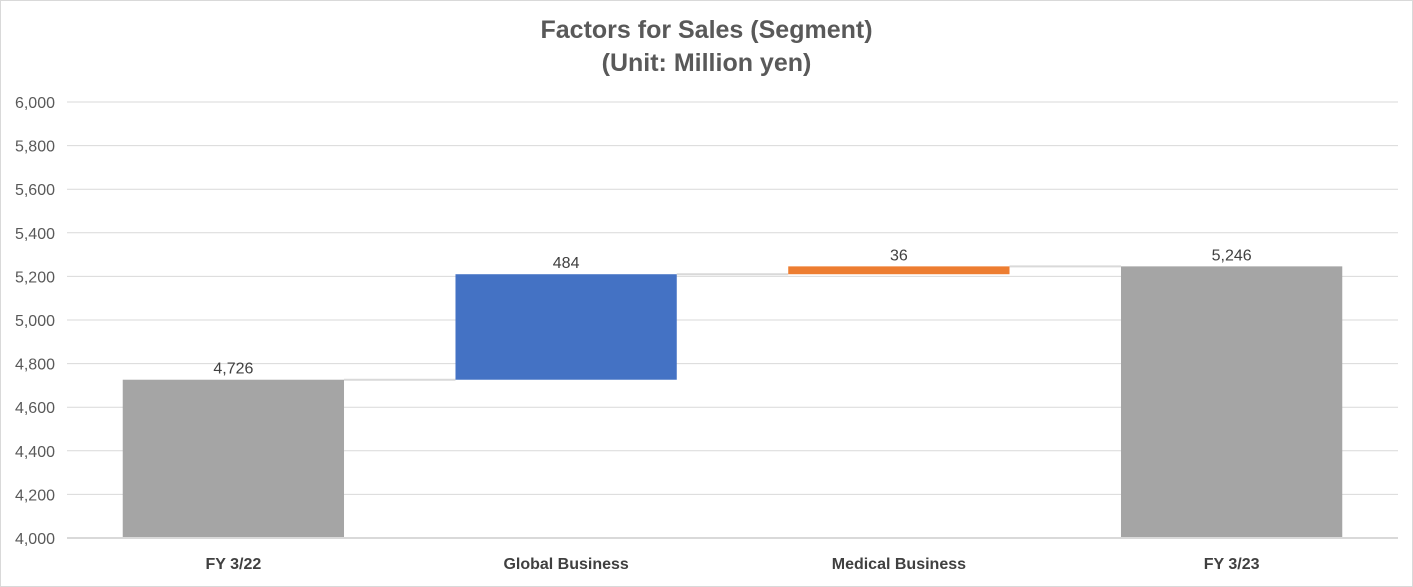 This screenshot has height=587, width=1413. What do you see at coordinates (35, 190) in the screenshot?
I see `y-tick-label: 5,600` at bounding box center [35, 190].